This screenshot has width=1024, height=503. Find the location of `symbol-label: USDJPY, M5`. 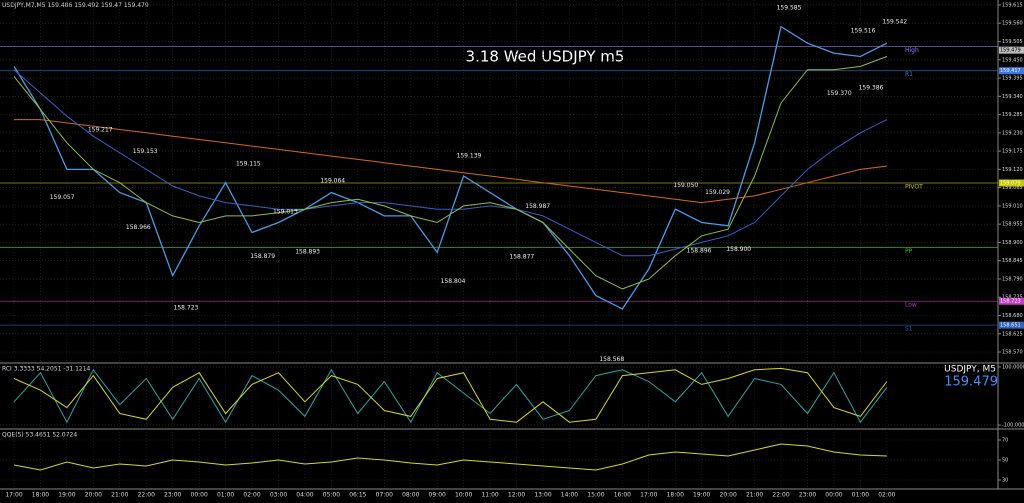

symbol-label: USDJPY, M5 is located at coordinates (970, 370).